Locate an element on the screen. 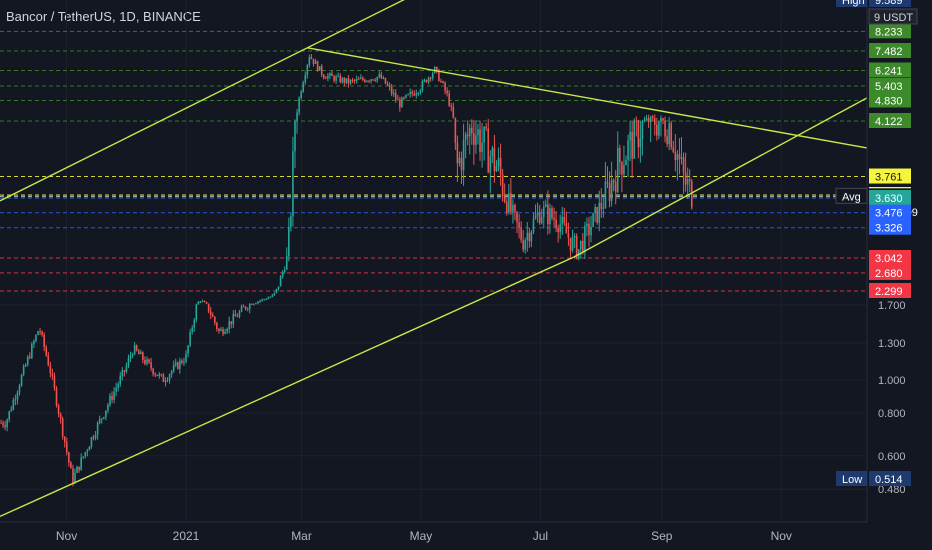 This screenshot has height=550, width=932. price-tag-label-7: 3.761 is located at coordinates (889, 178).